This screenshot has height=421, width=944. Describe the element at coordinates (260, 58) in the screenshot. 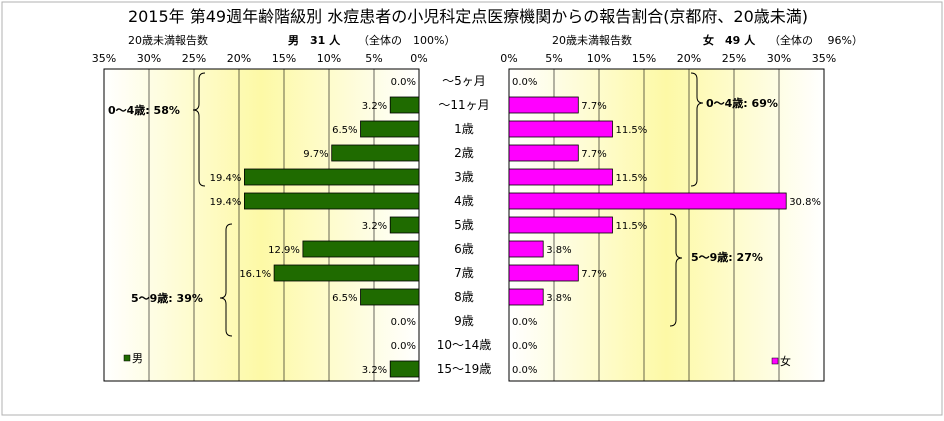

I see `male-tick-labels: 35% 30% 25% 20% 15% 10% 5% 0%` at that location.